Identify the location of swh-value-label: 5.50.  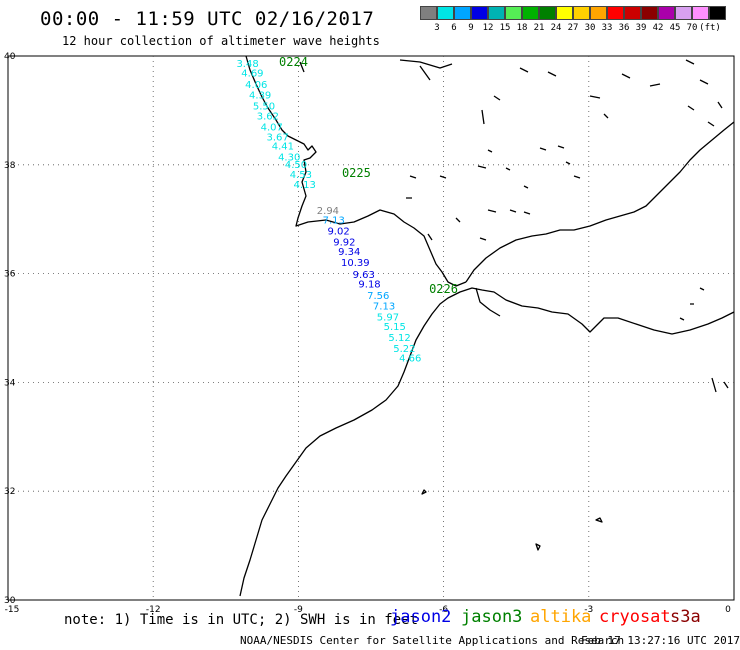
(264, 106).